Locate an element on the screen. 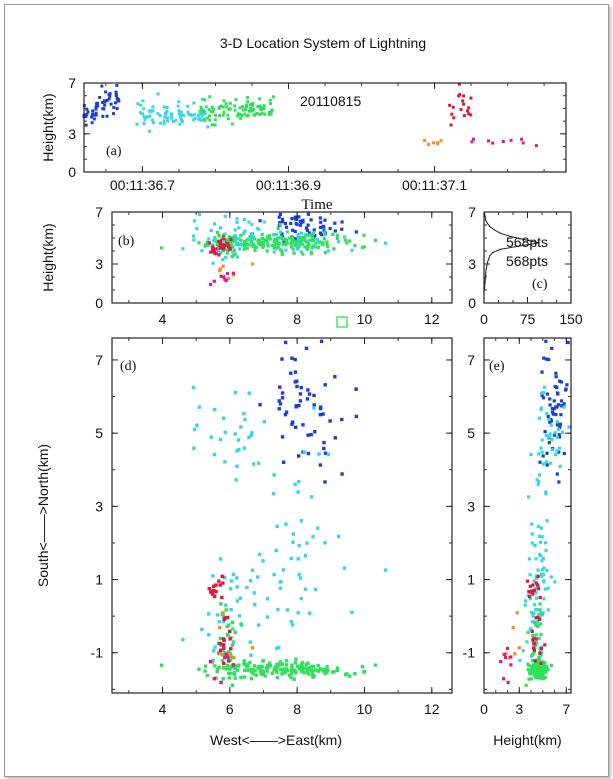 The height and width of the screenshot is (779, 613). panel-label: (a) is located at coordinates (114, 151).